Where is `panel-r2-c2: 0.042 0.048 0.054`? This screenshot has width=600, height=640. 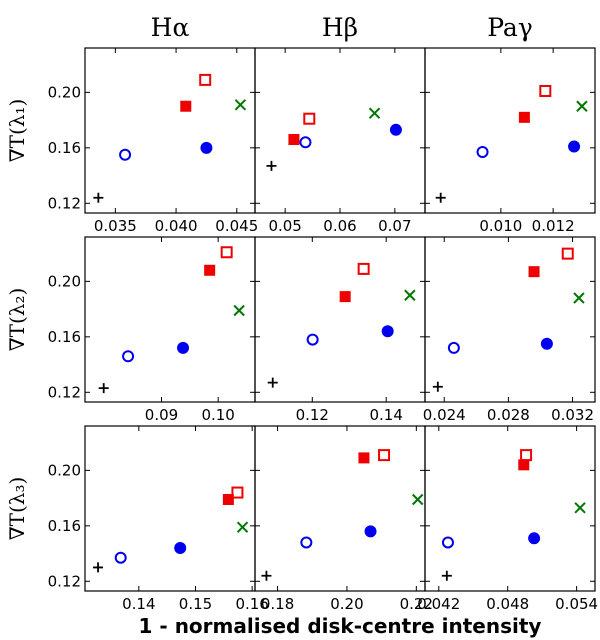 panel-r2-c2: 0.042 0.048 0.054 is located at coordinates (507, 519).